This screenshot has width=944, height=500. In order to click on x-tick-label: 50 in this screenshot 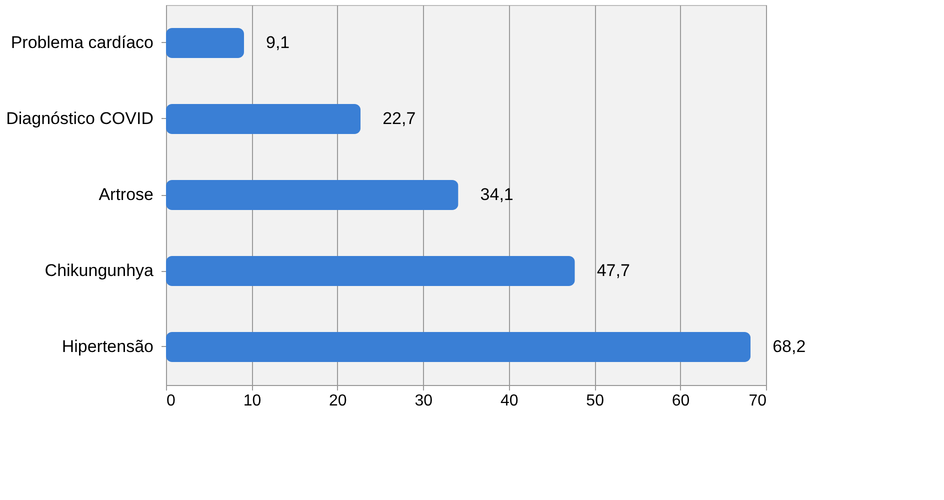, I will do `click(595, 401)`.